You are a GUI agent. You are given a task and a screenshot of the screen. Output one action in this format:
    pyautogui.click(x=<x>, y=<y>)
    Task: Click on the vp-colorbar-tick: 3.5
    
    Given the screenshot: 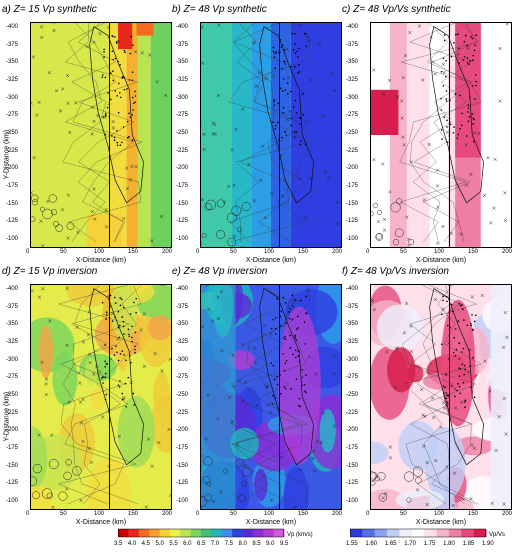 What is the action you would take?
    pyautogui.click(x=118, y=544)
    